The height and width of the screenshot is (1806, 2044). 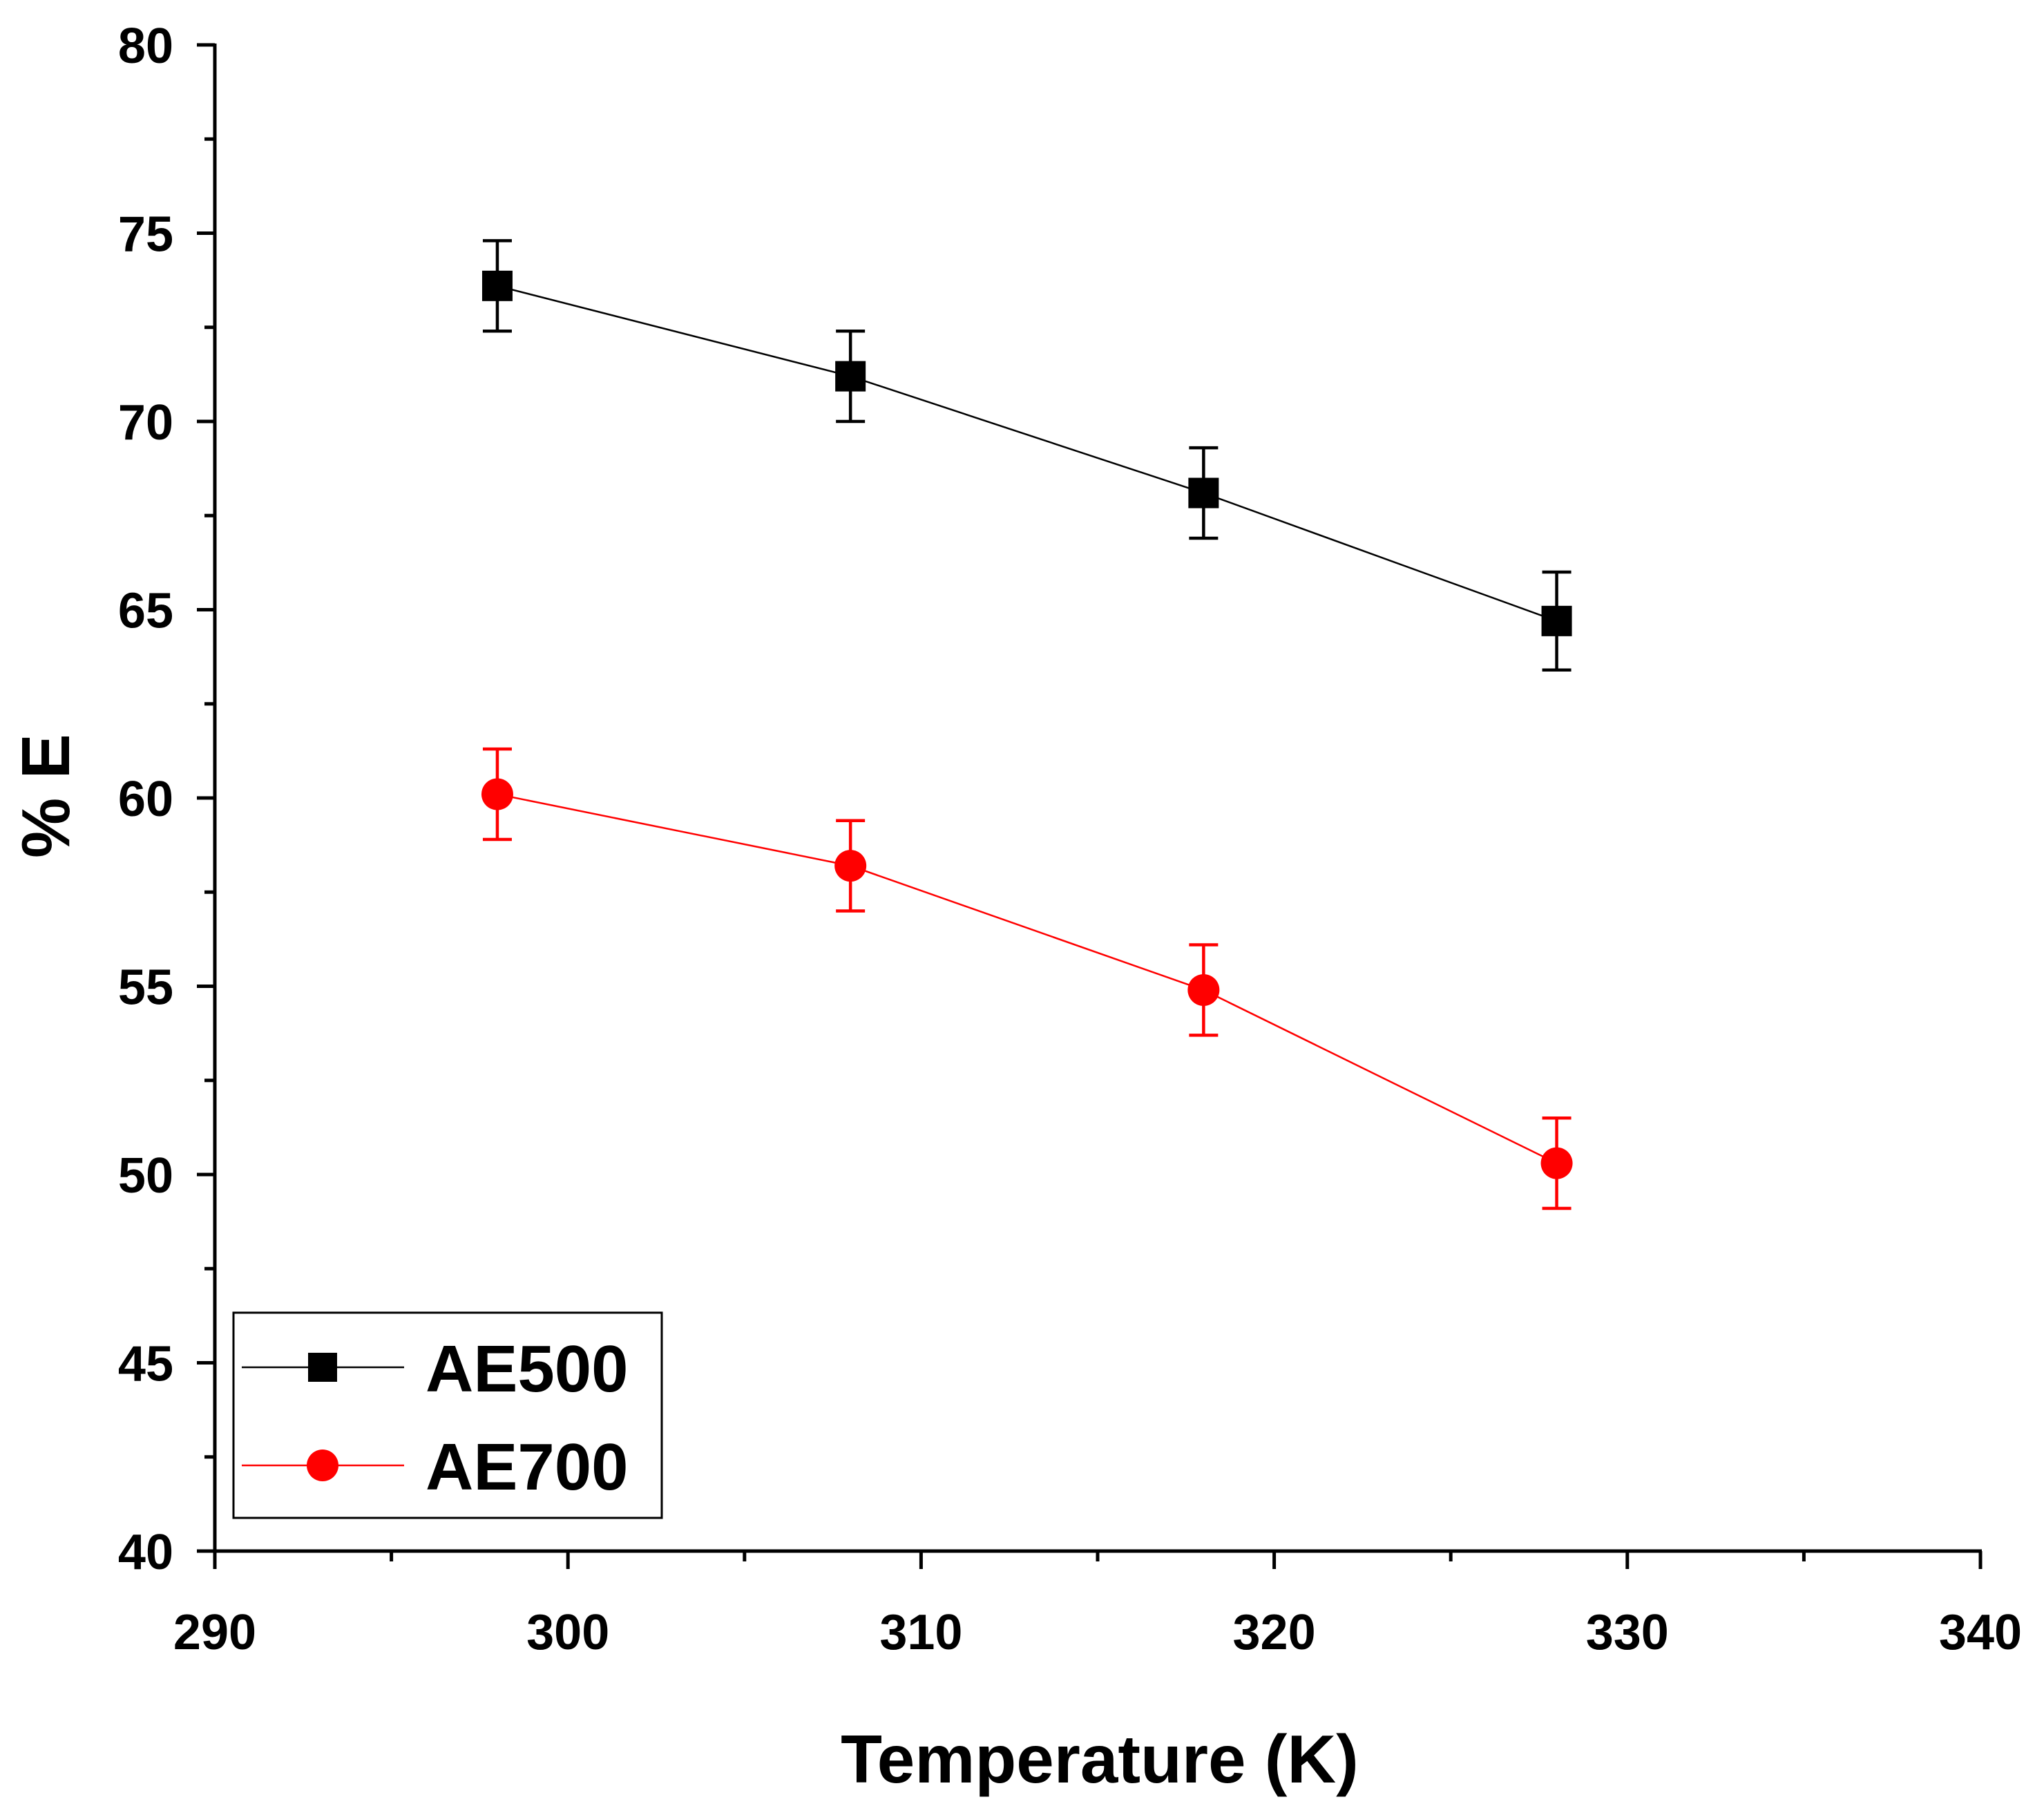 What do you see at coordinates (145, 46) in the screenshot?
I see `y-tick-label: 80` at bounding box center [145, 46].